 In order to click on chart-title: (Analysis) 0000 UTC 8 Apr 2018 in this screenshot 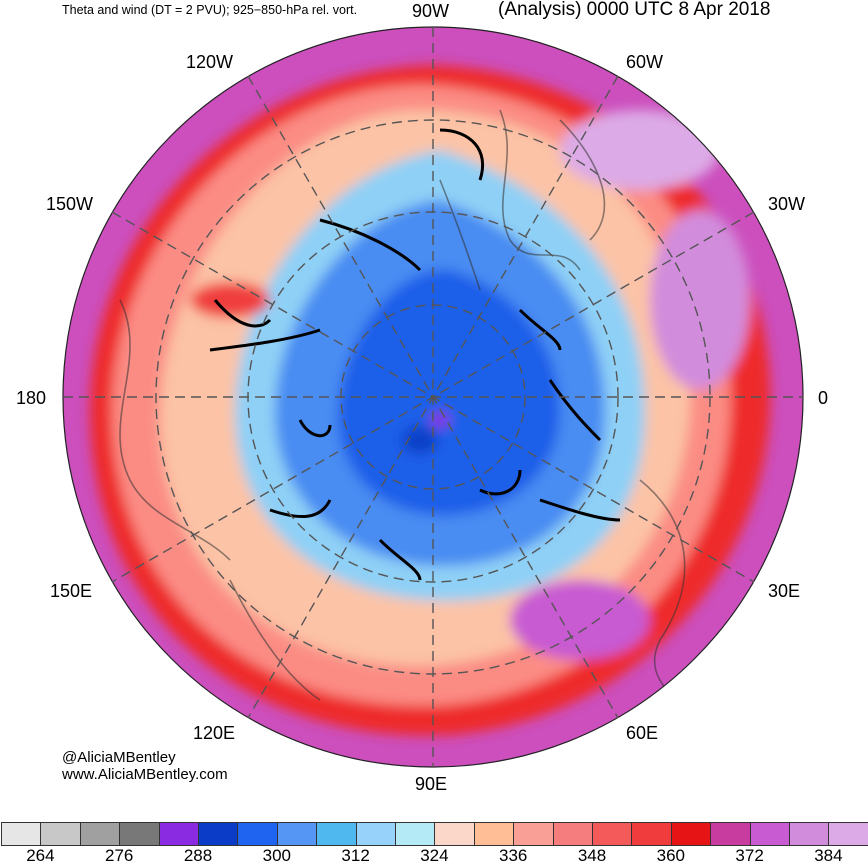, I will do `click(634, 10)`.